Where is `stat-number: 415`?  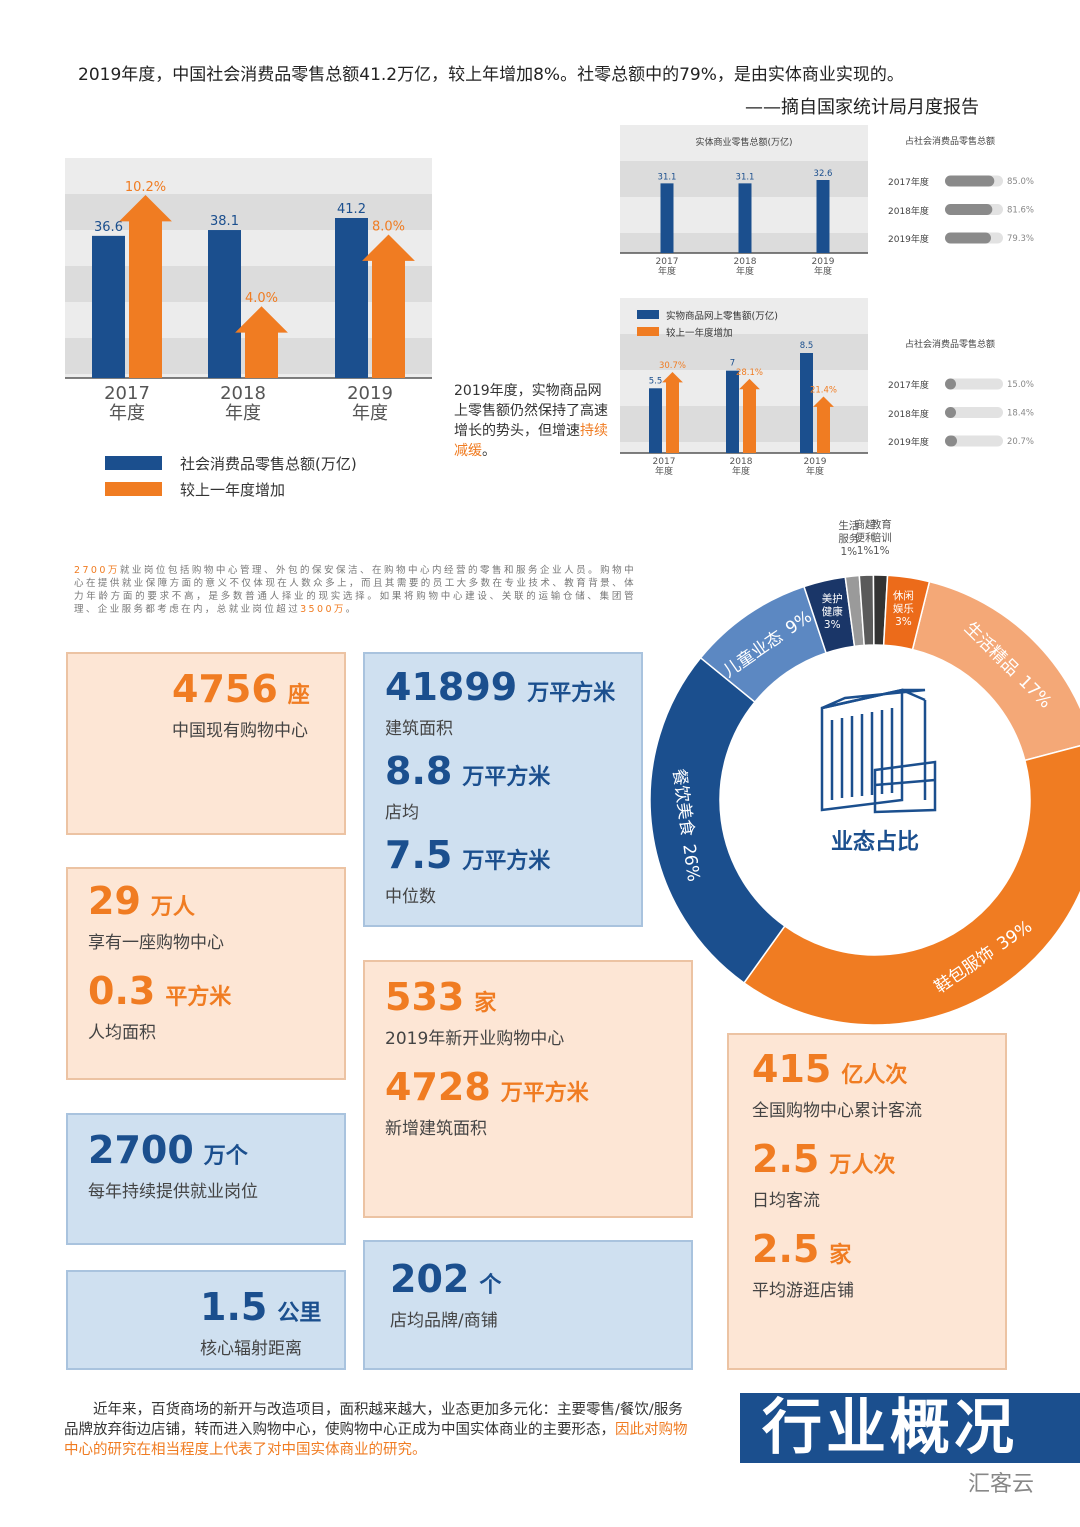 stat-number: 415 is located at coordinates (792, 1069).